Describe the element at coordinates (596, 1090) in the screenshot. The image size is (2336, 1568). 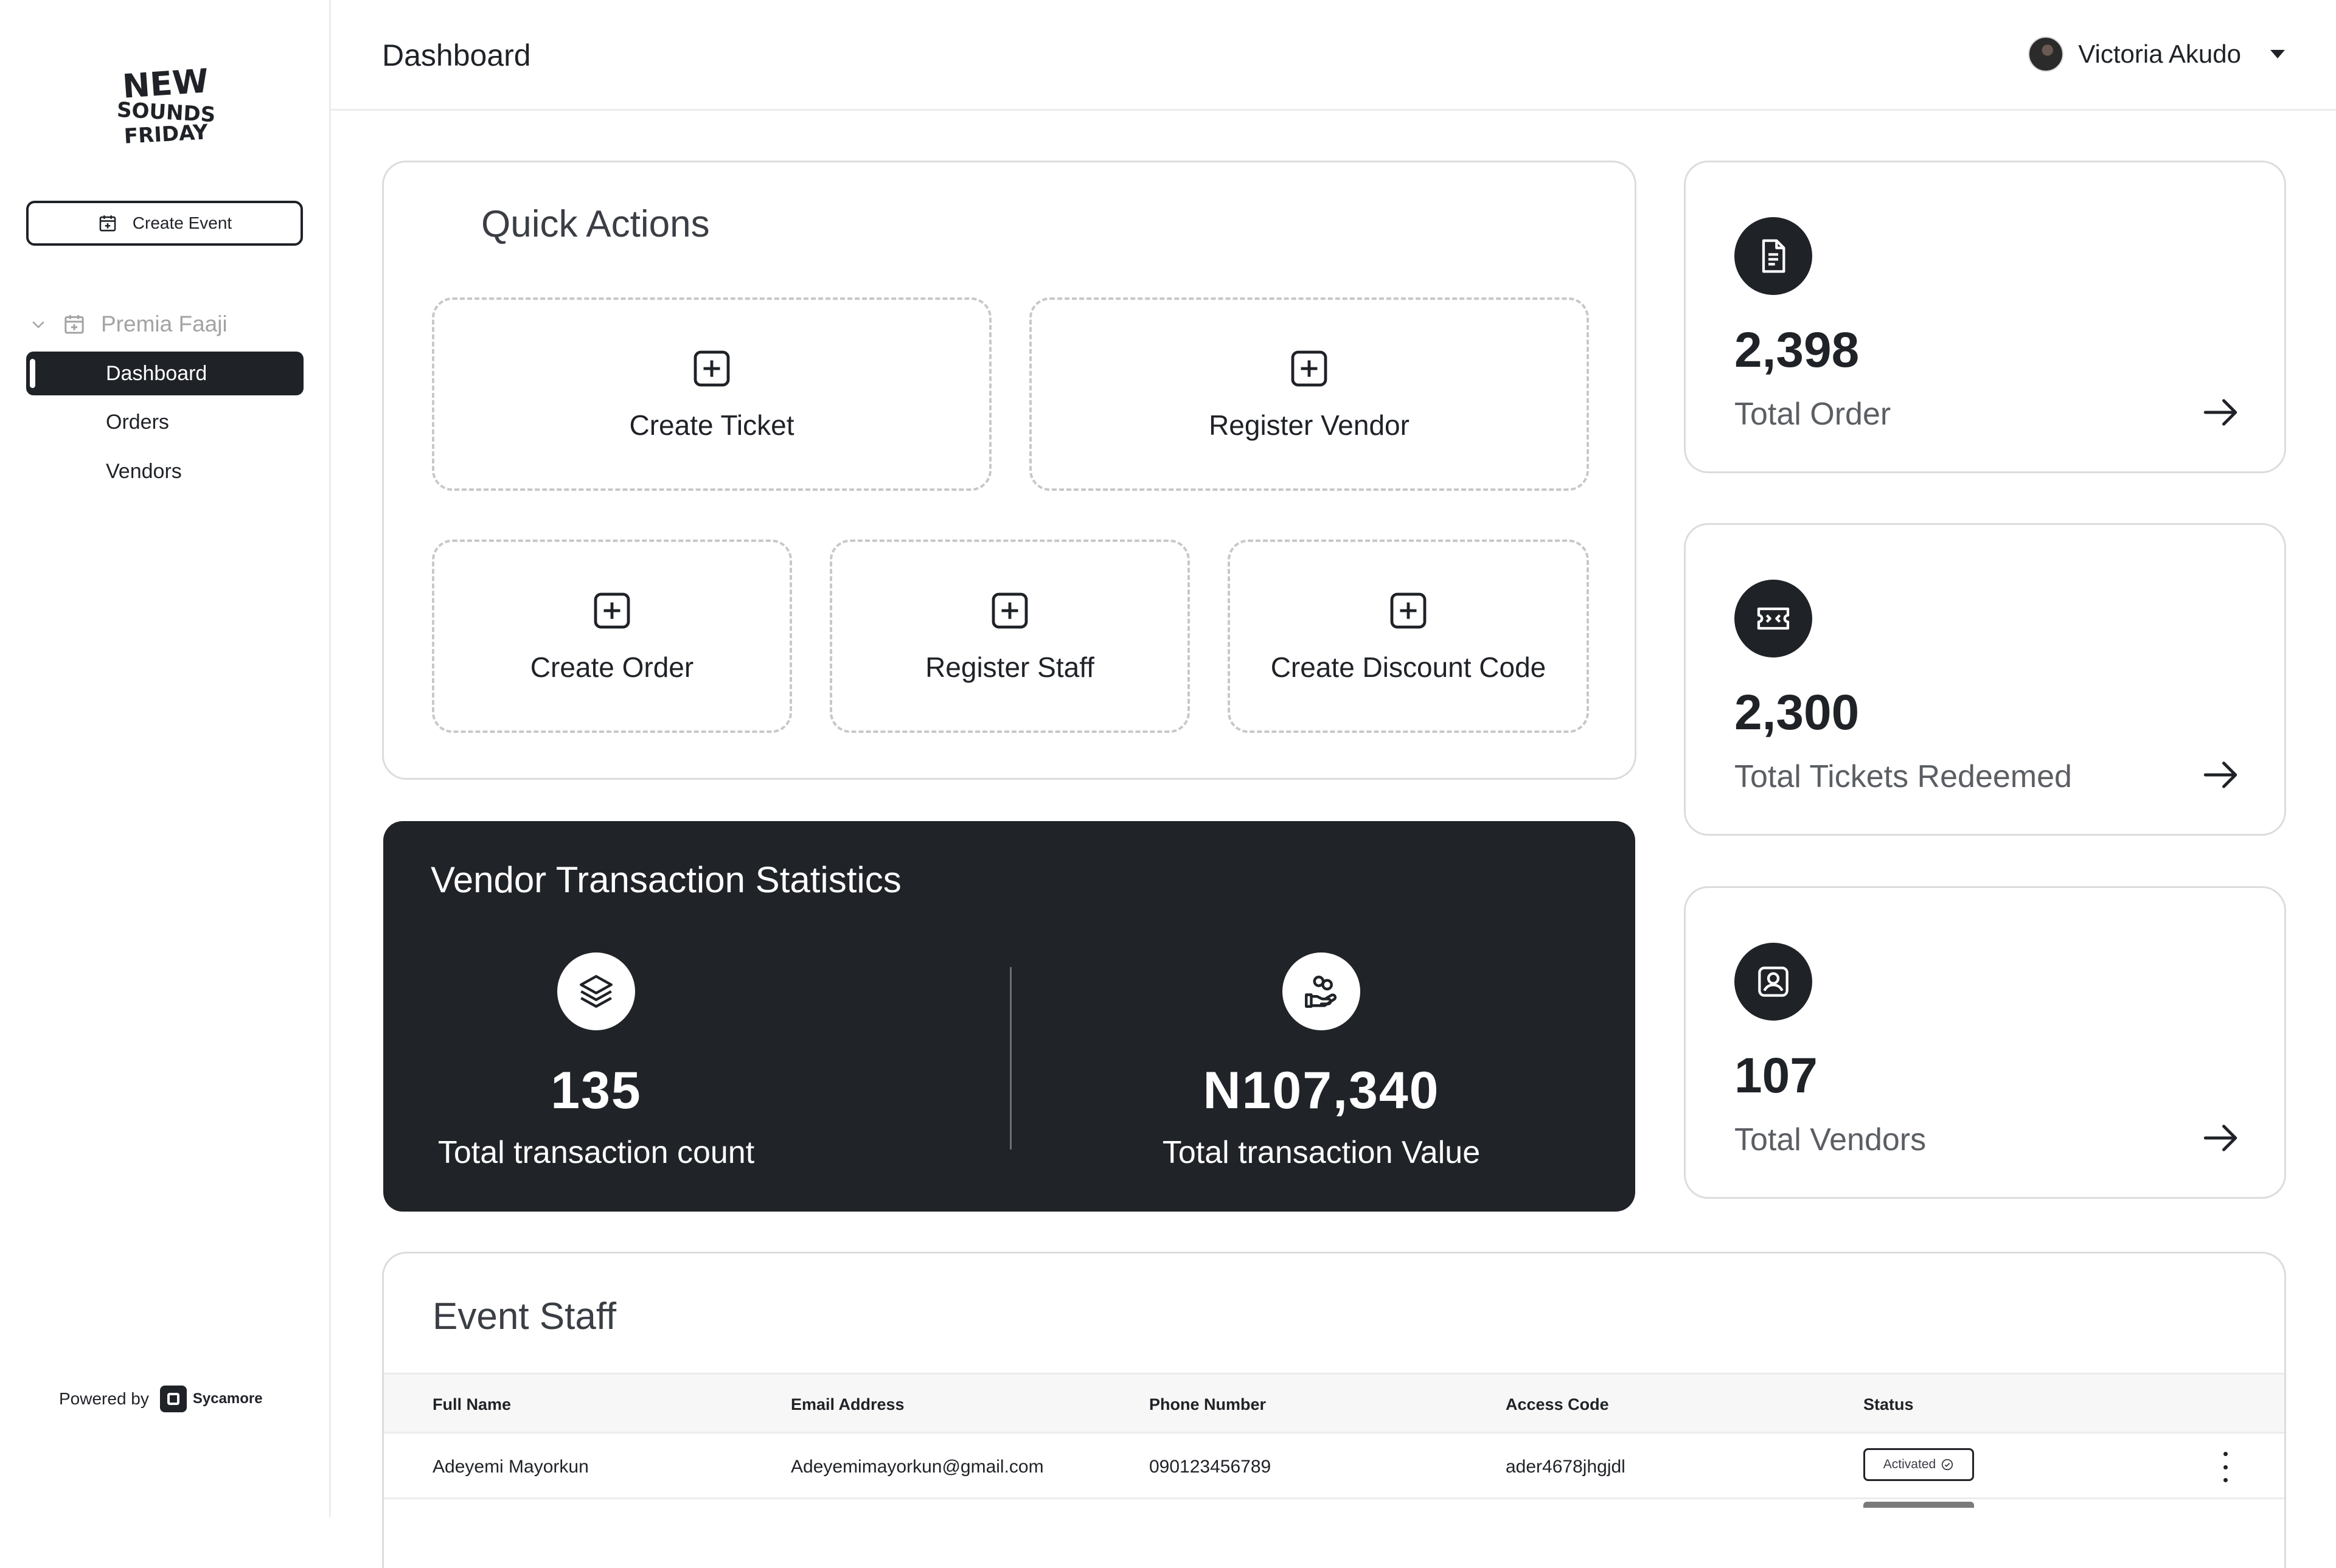
I see `transaction-count-value: 135` at that location.